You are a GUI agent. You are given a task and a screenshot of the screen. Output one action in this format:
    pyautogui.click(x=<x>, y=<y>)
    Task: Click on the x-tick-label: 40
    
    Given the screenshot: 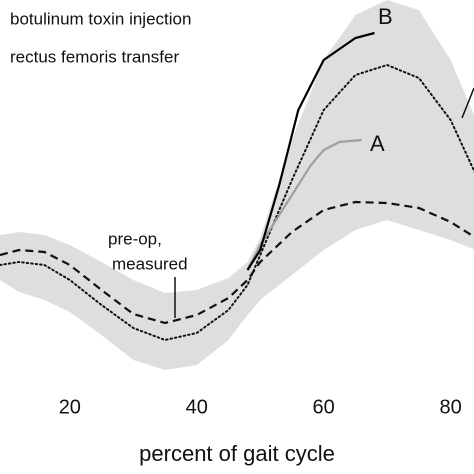 What is the action you would take?
    pyautogui.click(x=197, y=407)
    